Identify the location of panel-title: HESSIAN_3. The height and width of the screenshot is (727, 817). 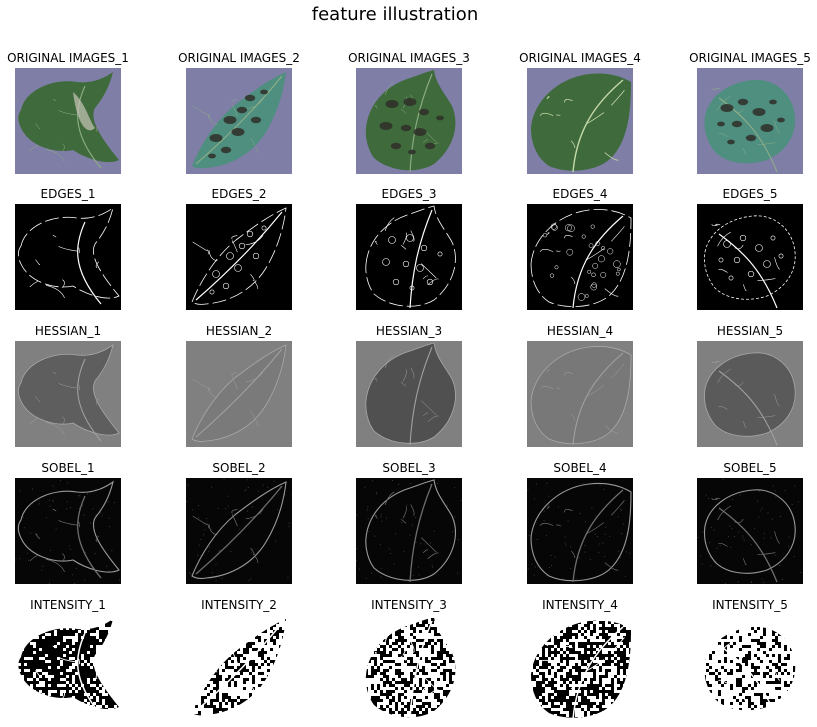
(409, 331).